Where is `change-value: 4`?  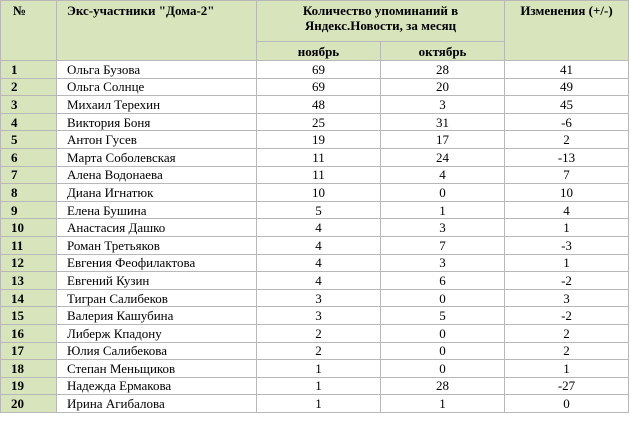 change-value: 4 is located at coordinates (567, 210).